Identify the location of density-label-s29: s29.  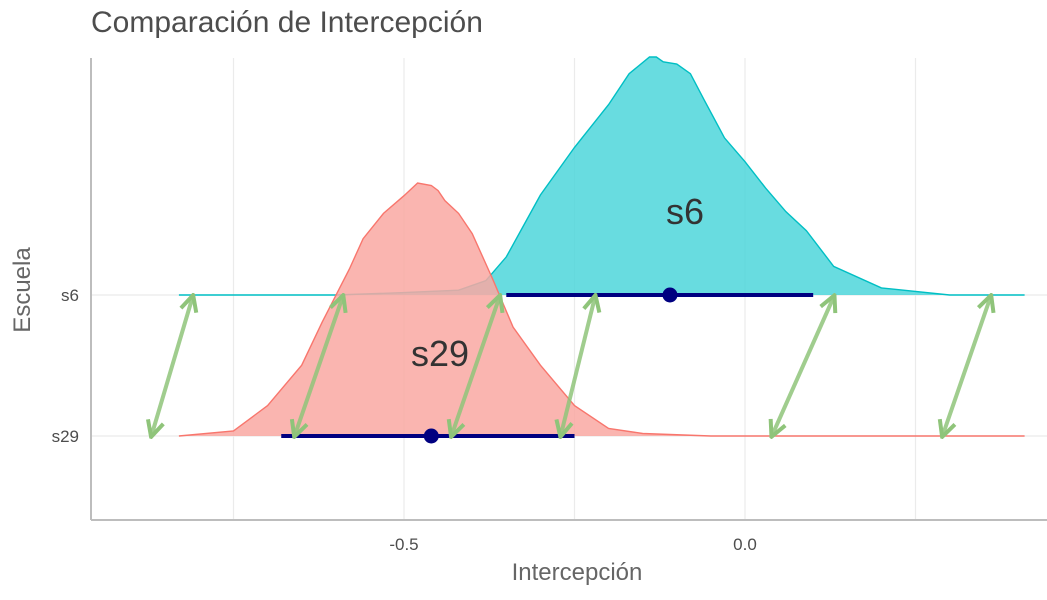
(440, 353).